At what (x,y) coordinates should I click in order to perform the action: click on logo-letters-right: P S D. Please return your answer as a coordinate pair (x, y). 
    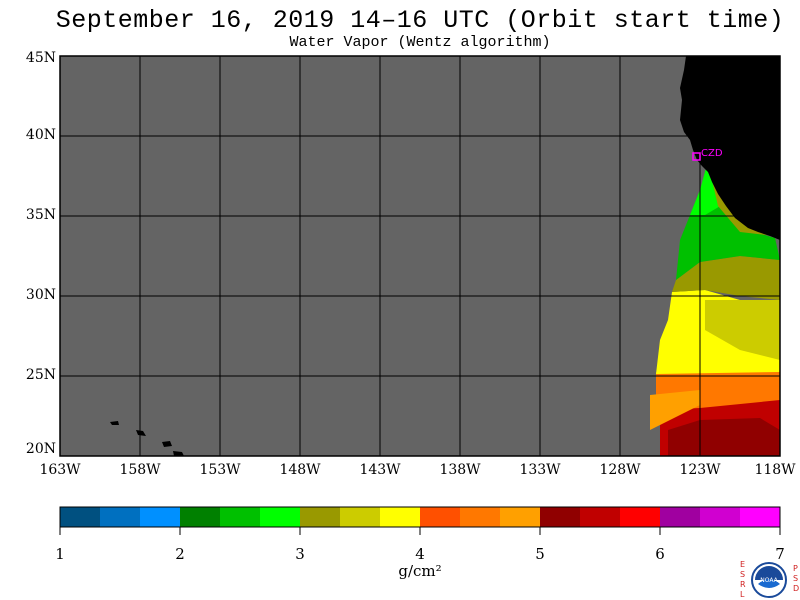
    Looking at the image, I should click on (796, 579).